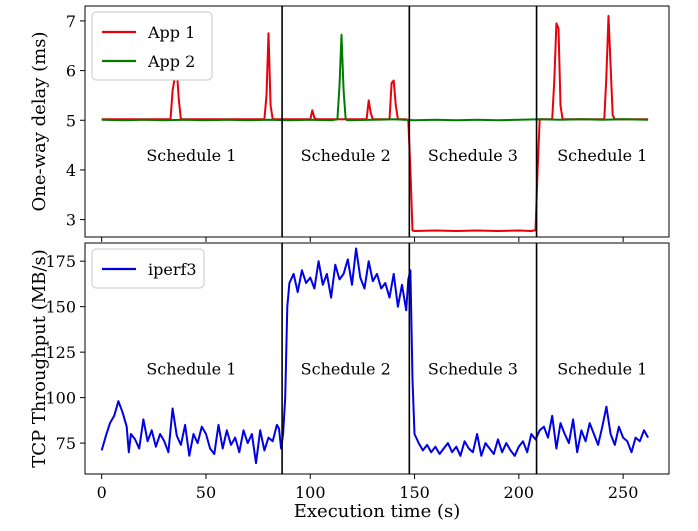 The height and width of the screenshot is (531, 698). Describe the element at coordinates (519, 492) in the screenshot. I see `x-tick-label: 200` at that location.